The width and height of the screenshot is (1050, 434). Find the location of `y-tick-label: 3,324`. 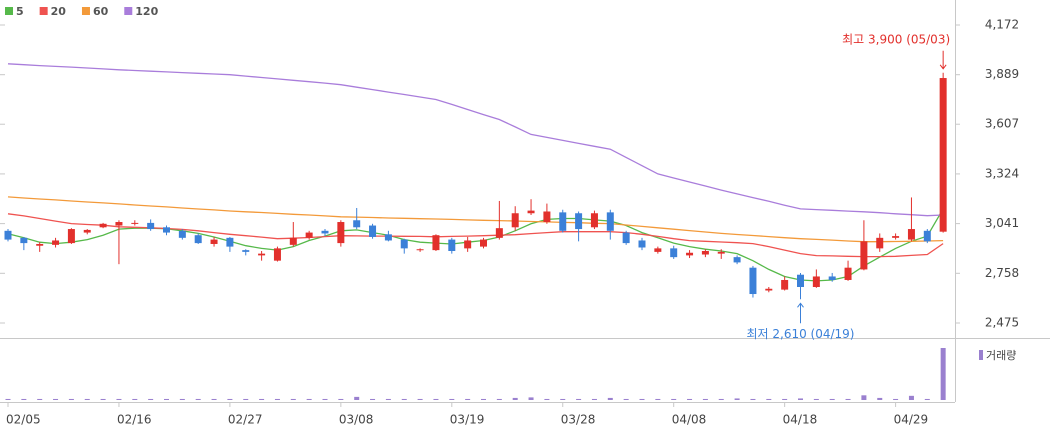

y-tick-label: 3,324 is located at coordinates (1002, 173).